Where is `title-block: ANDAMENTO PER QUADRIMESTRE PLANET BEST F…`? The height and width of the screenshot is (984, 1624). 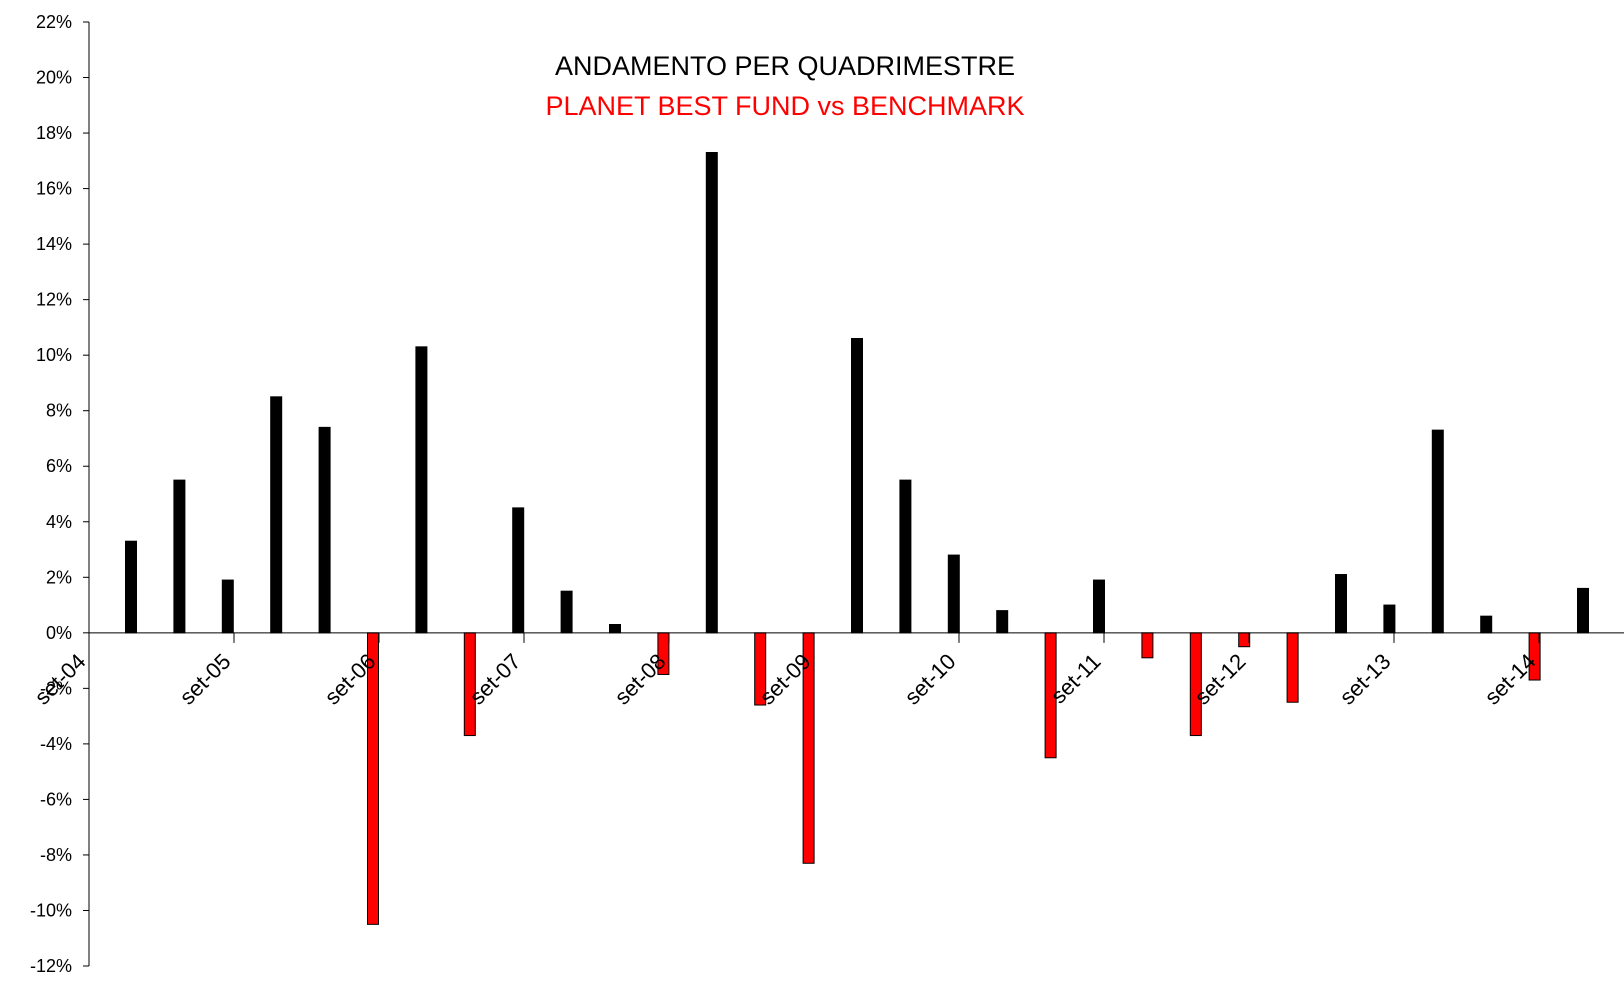
title-block: ANDAMENTO PER QUADRIMESTRE PLANET BEST F… is located at coordinates (784, 86).